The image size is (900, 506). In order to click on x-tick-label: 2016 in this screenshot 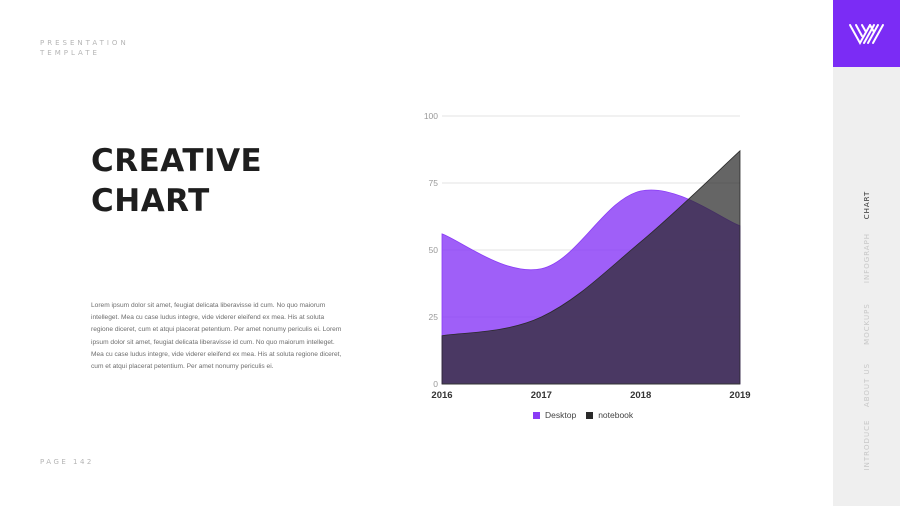, I will do `click(441, 395)`.